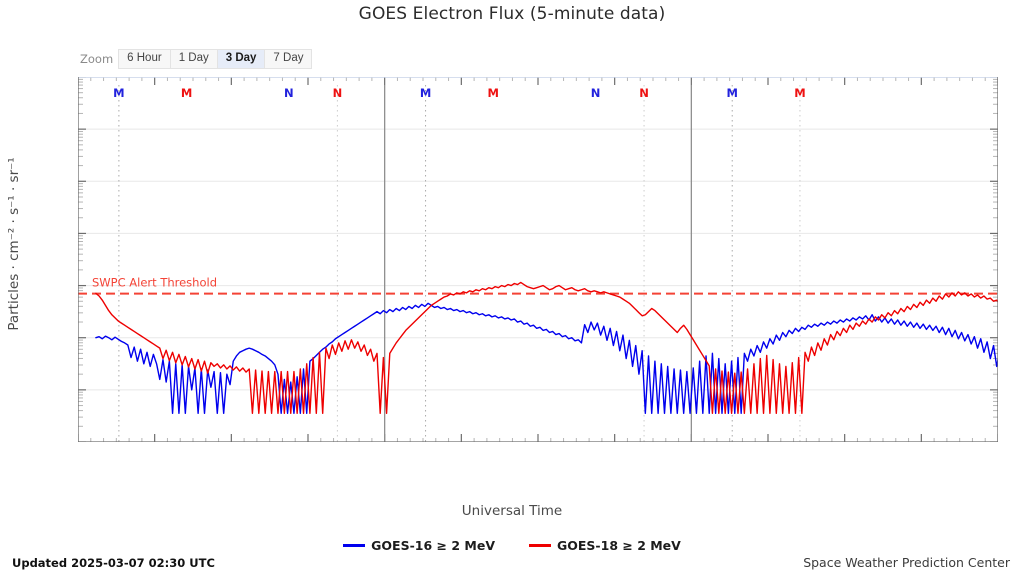 Image resolution: width=1024 pixels, height=576 pixels. I want to click on zoom-control-label: Zoom, so click(97, 58).